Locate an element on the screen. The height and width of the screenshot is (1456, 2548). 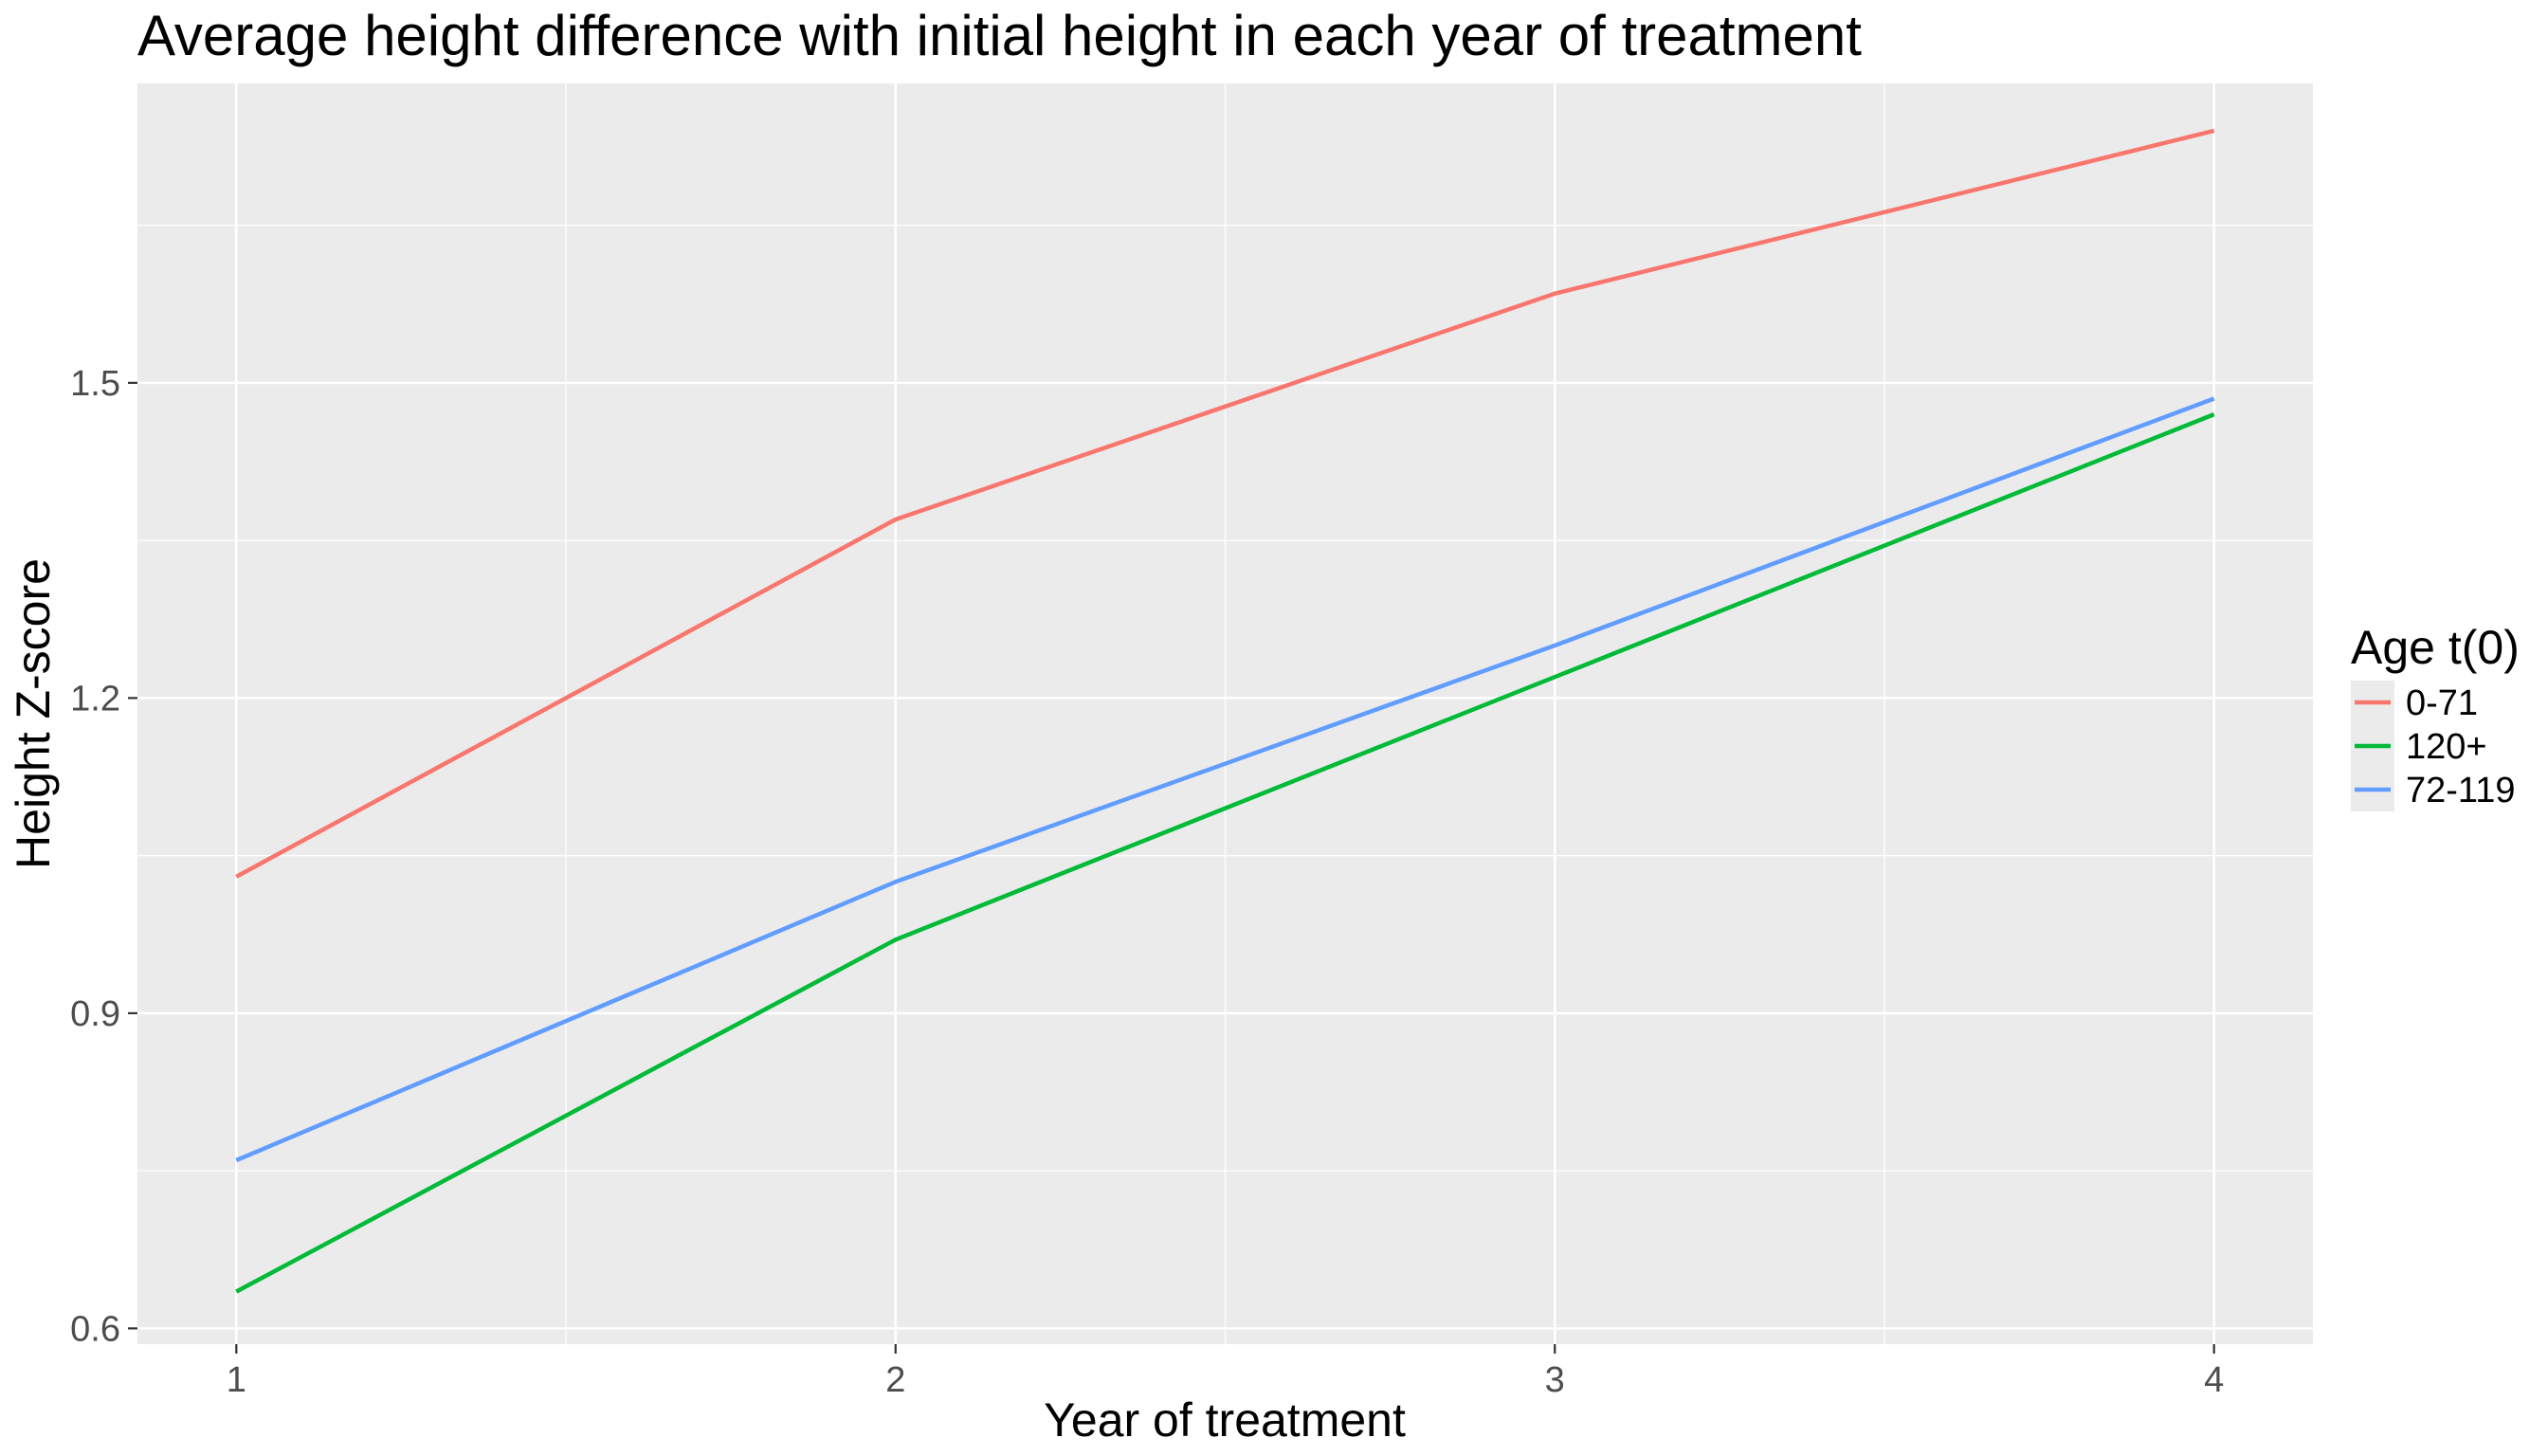
legend-item: 0-71 is located at coordinates (2414, 702).